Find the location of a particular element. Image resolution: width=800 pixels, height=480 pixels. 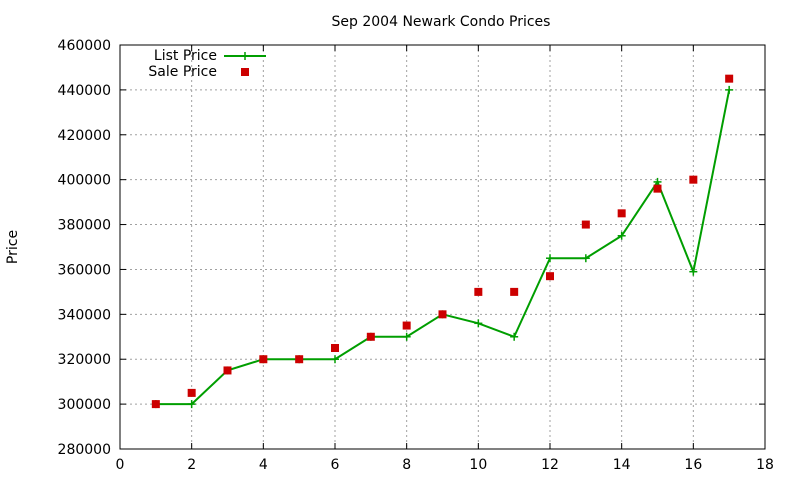

y-axis-label: Price is located at coordinates (13, 247).